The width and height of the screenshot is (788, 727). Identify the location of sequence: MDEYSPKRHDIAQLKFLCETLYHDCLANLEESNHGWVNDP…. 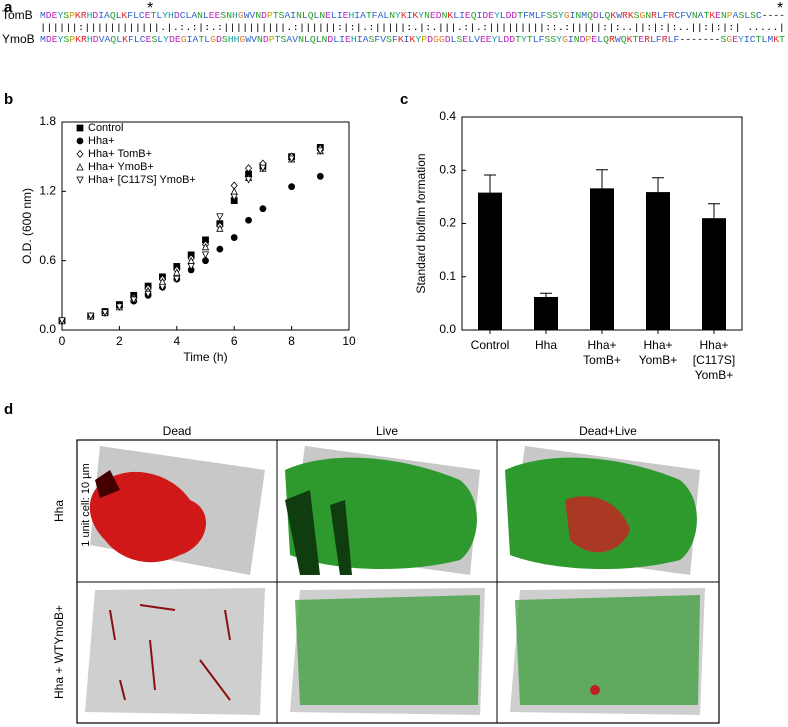
(412, 15).